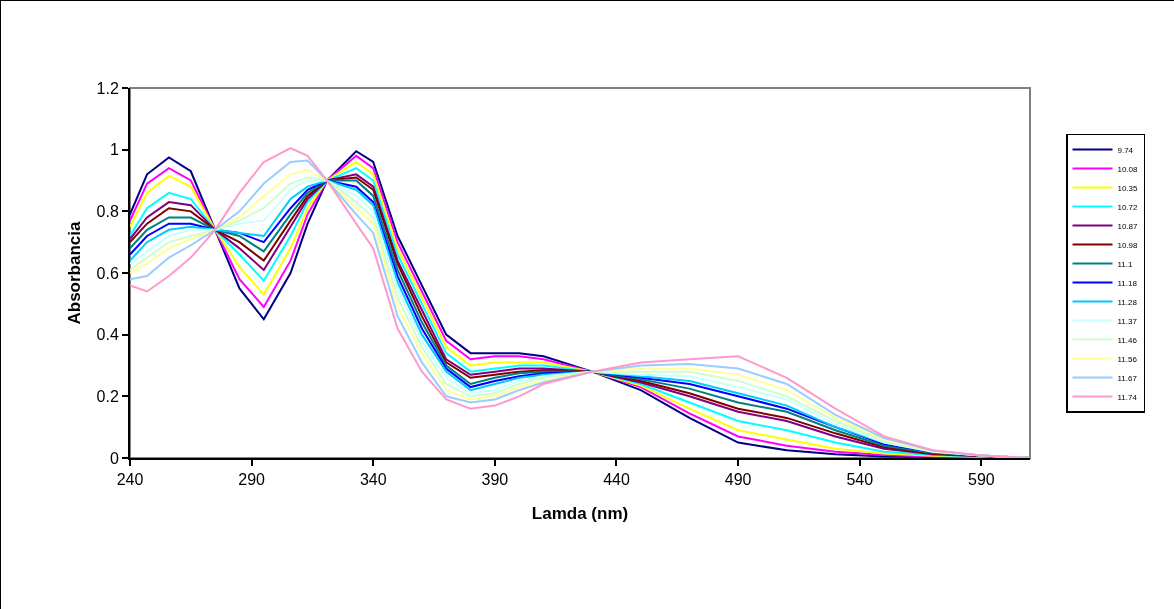 The width and height of the screenshot is (1174, 609). Describe the element at coordinates (1127, 378) in the screenshot. I see `legend-label: 11.67` at that location.